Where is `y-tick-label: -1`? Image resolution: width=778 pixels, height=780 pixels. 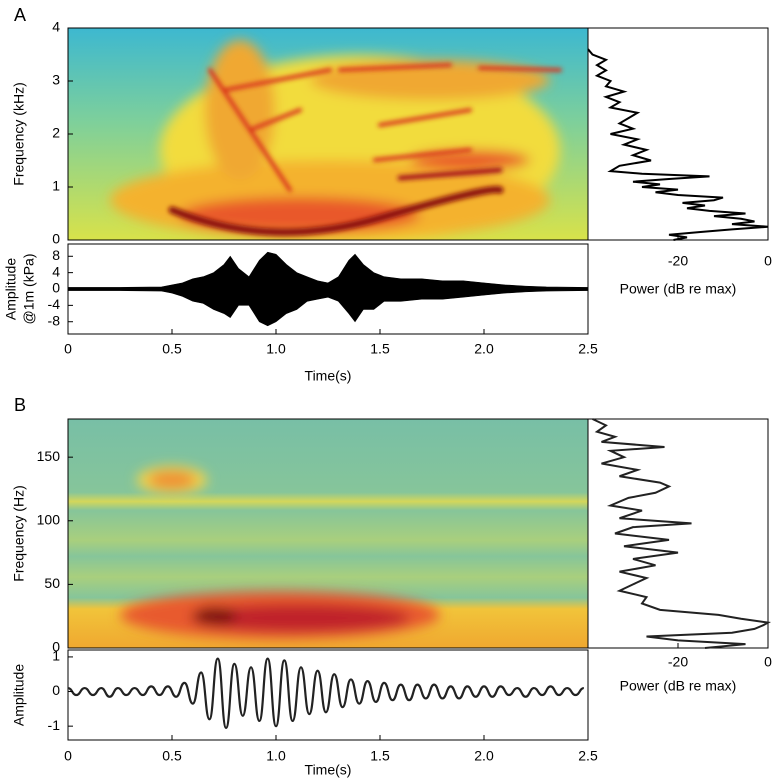
y-tick-label: -1 is located at coordinates (54, 725).